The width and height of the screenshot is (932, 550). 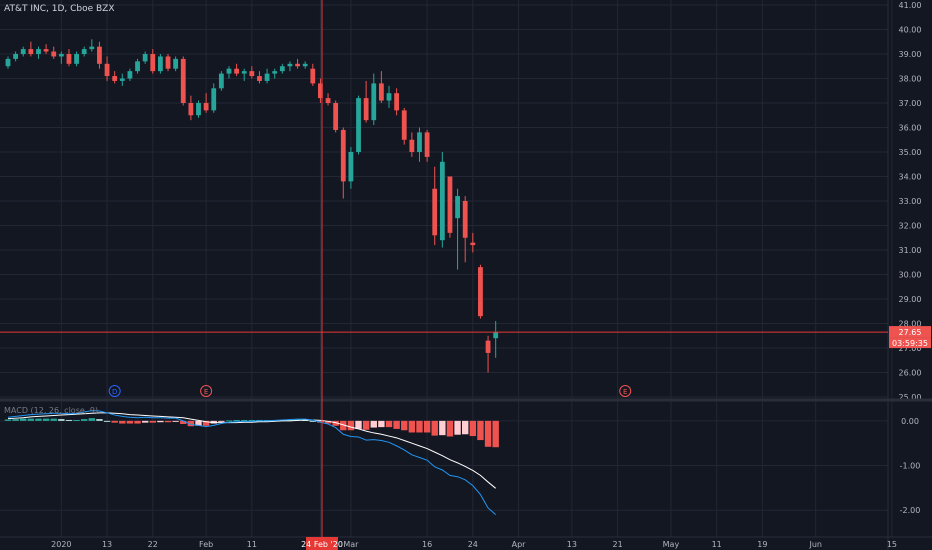 I want to click on price-tick-label: 30.00, so click(x=910, y=275).